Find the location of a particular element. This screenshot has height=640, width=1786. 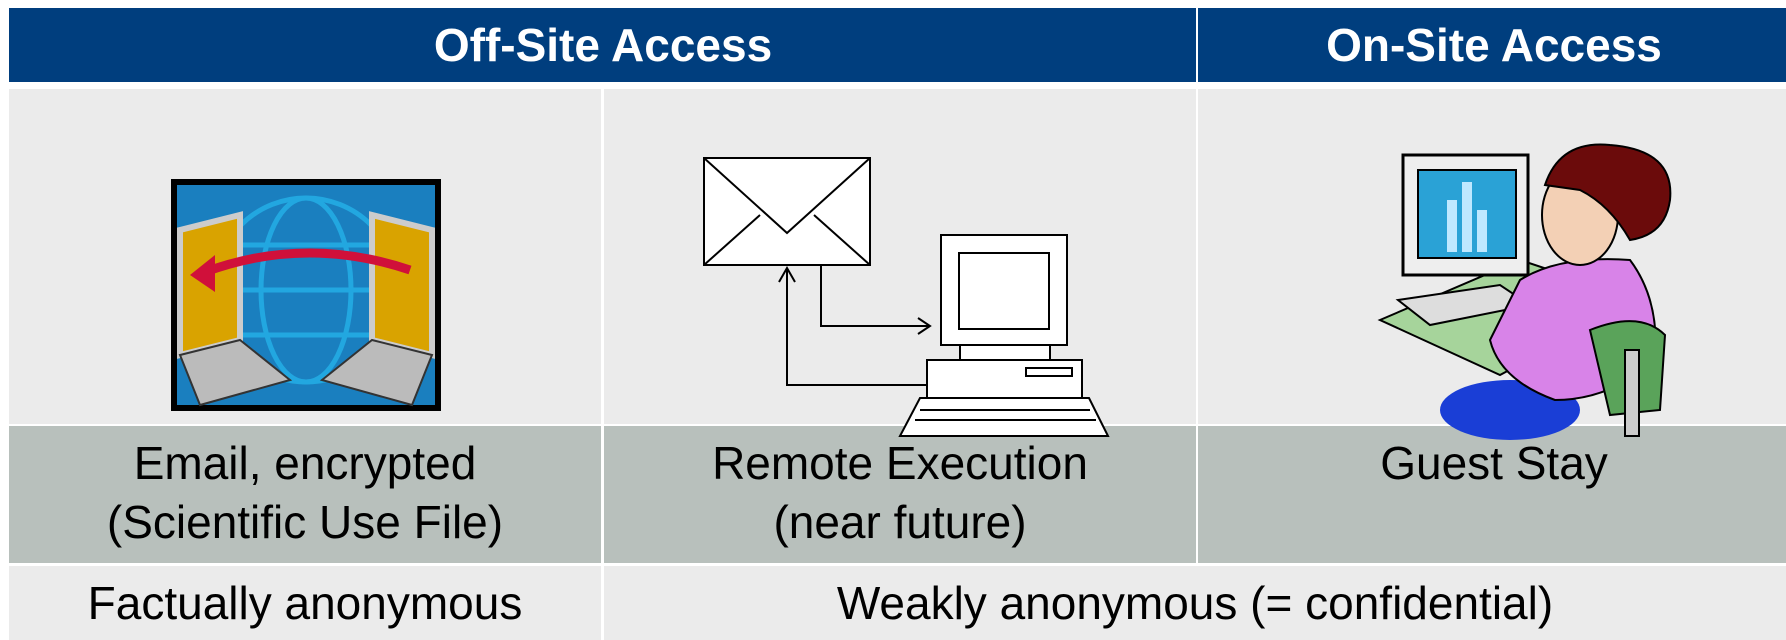

email-icon is located at coordinates (306, 295).